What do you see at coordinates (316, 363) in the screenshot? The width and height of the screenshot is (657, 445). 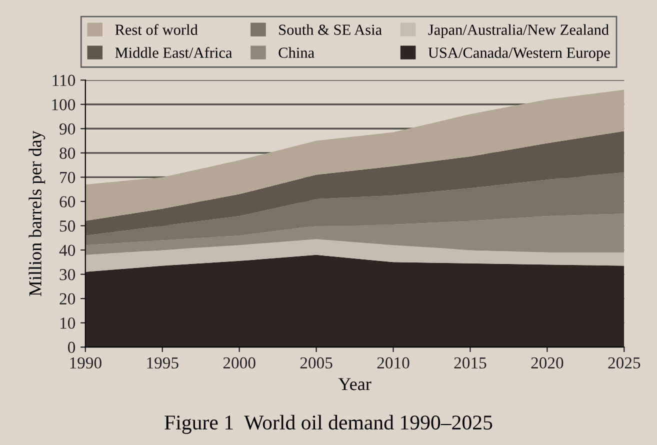 I see `x-tick-label: 2005` at bounding box center [316, 363].